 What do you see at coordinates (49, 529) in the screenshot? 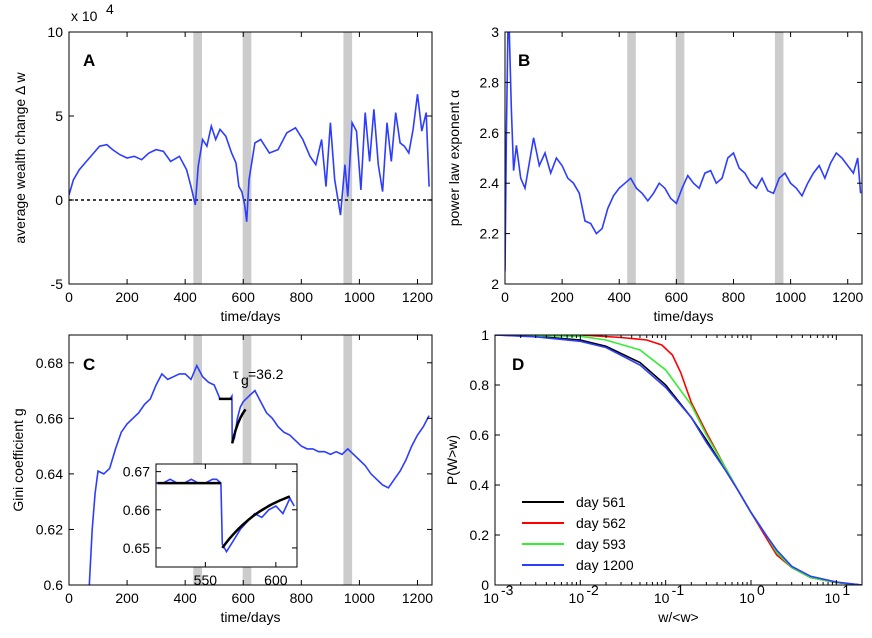
I see `y-tick-label: 0.62` at bounding box center [49, 529].